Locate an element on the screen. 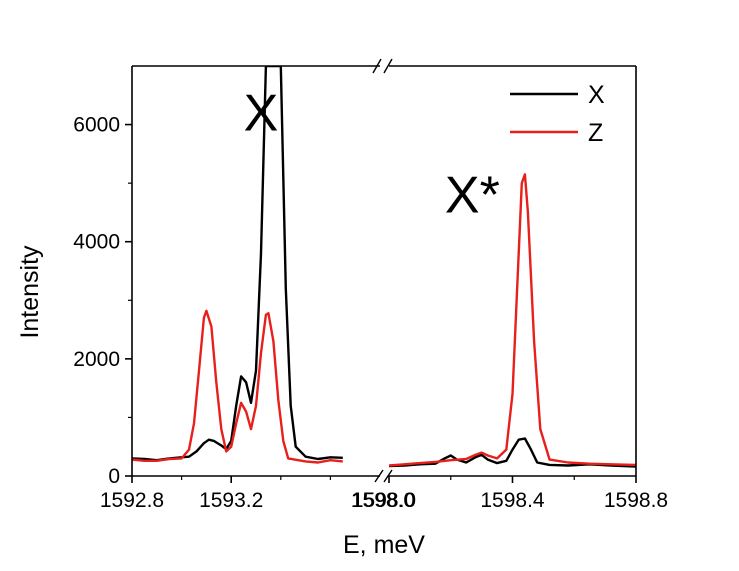 The width and height of the screenshot is (739, 571). y-tick-label: 0 is located at coordinates (114, 476).